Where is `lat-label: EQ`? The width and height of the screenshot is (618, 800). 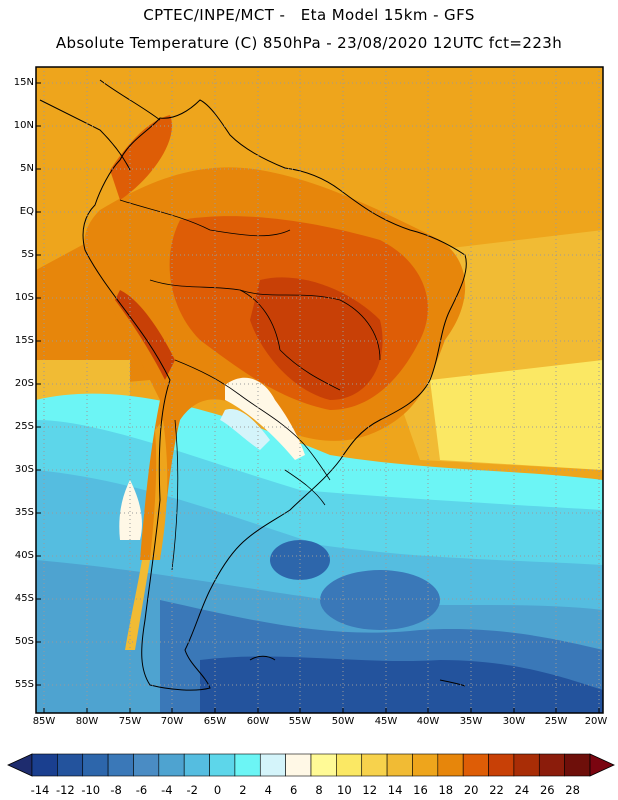 lat-label: EQ is located at coordinates (26, 211).